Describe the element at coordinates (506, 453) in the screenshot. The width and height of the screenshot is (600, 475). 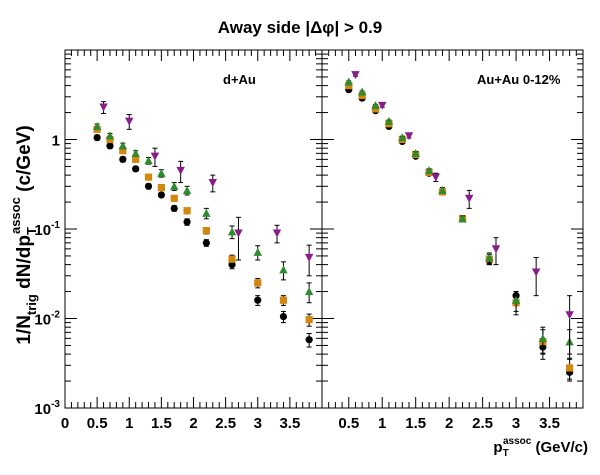
I see `xlabel-sub: T` at that location.